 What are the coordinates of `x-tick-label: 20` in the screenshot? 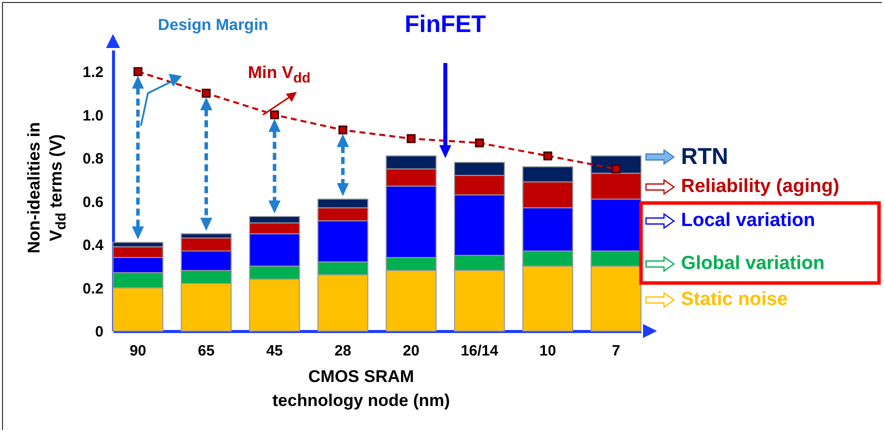 It's located at (411, 351).